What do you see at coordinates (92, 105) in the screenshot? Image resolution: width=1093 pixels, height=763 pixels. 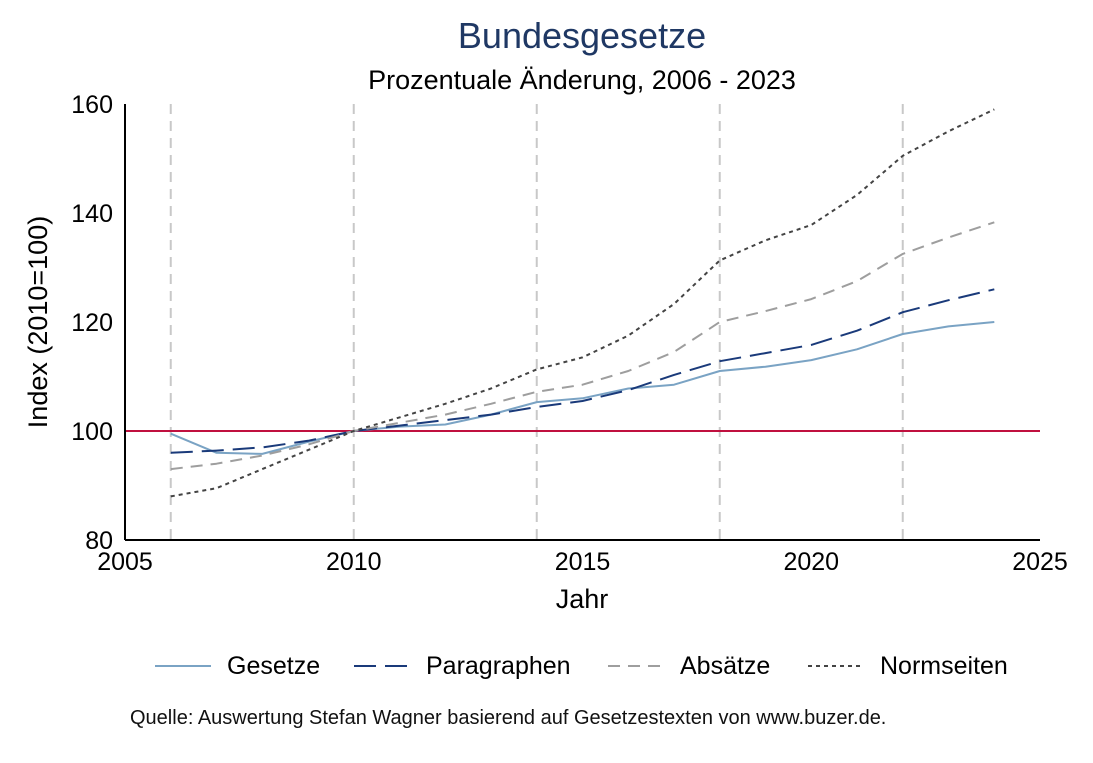 I see `y-tick-label: 160` at bounding box center [92, 105].